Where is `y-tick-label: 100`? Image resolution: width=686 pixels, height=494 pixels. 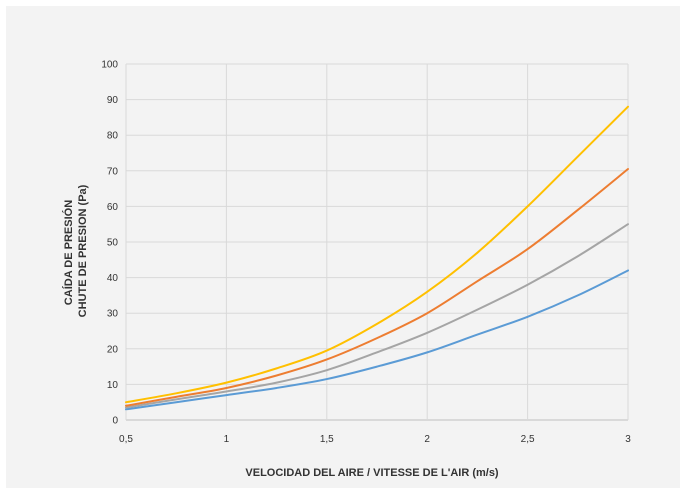 y-tick-label: 100 is located at coordinates (109, 65).